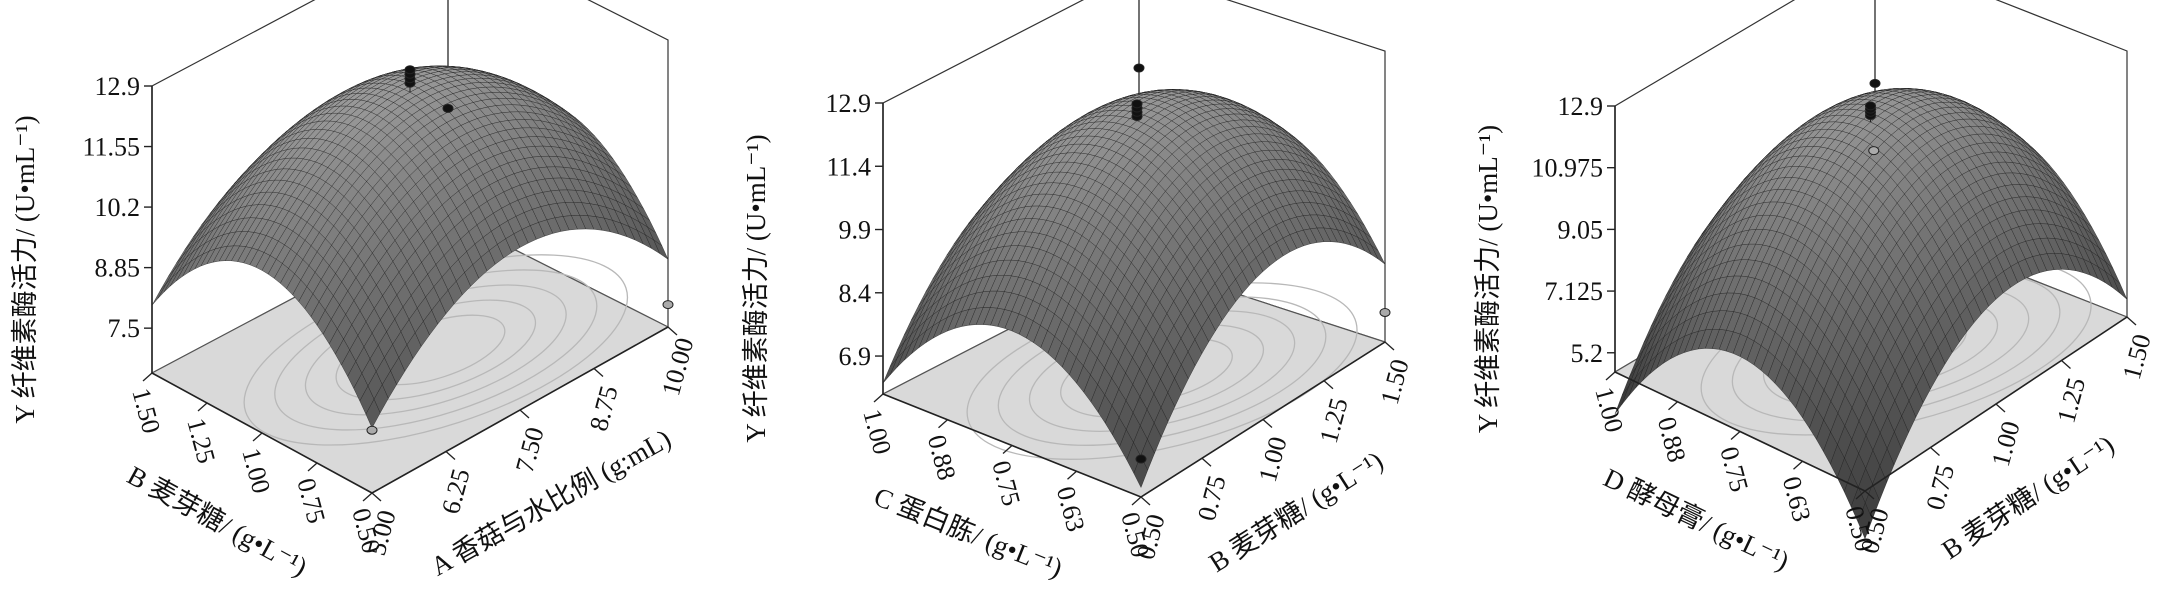 The width and height of the screenshot is (2167, 603). Describe the element at coordinates (118, 268) in the screenshot. I see `z-tick-label: 8.85` at that location.